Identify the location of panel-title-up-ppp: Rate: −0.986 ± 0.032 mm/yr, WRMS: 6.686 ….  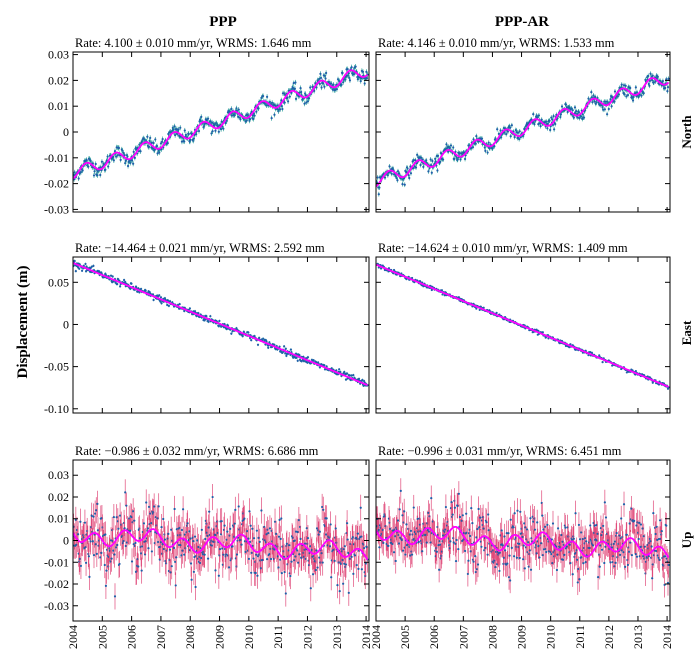
(197, 451).